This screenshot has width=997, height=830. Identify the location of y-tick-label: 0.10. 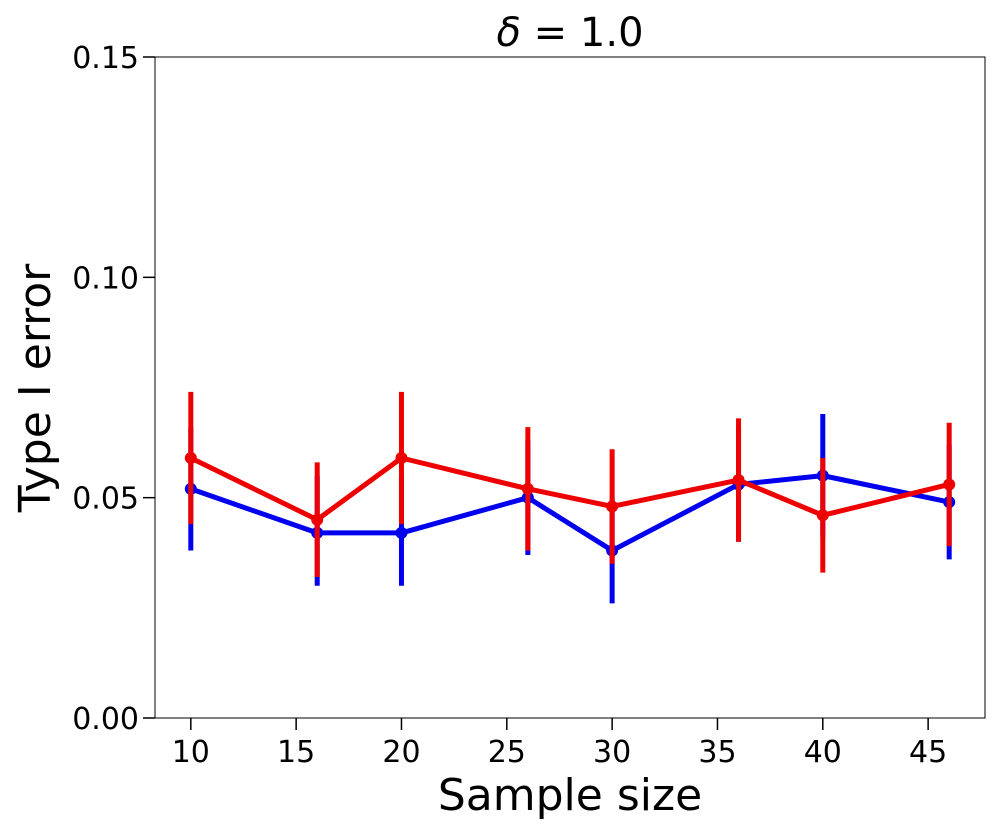
(105, 278).